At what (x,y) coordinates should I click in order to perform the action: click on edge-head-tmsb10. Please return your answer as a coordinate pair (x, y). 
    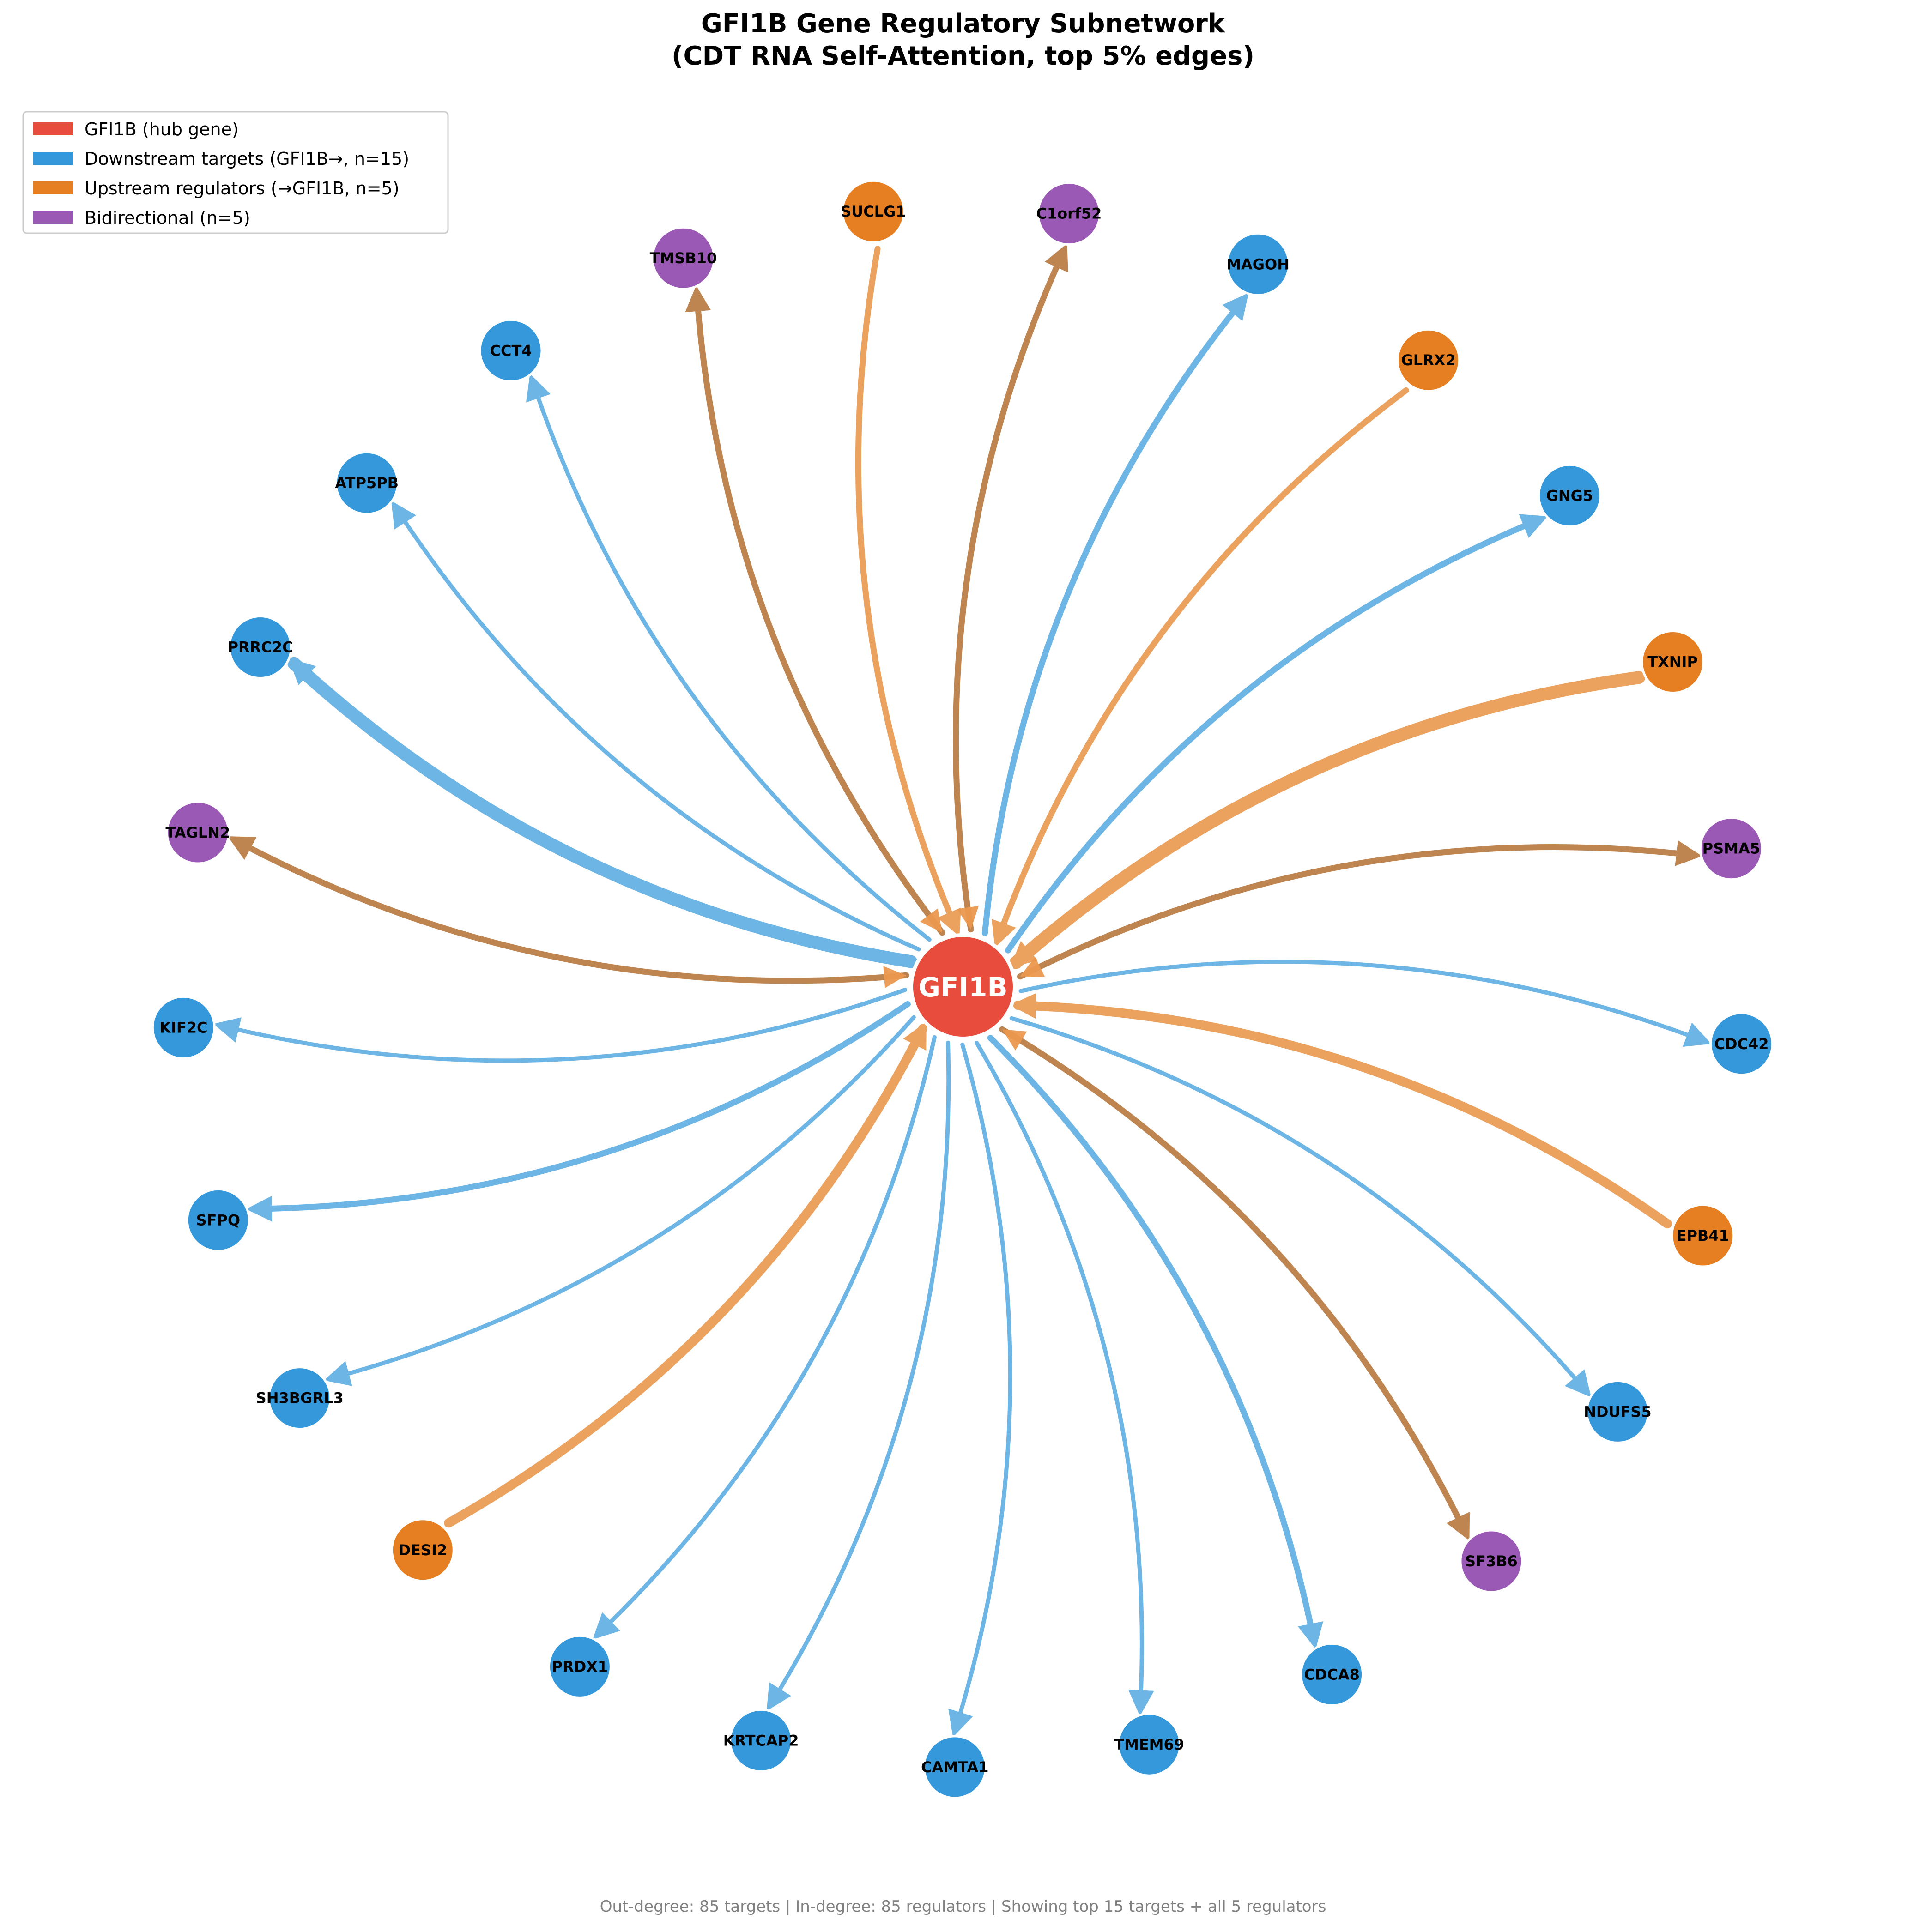
    Looking at the image, I should click on (931, 921).